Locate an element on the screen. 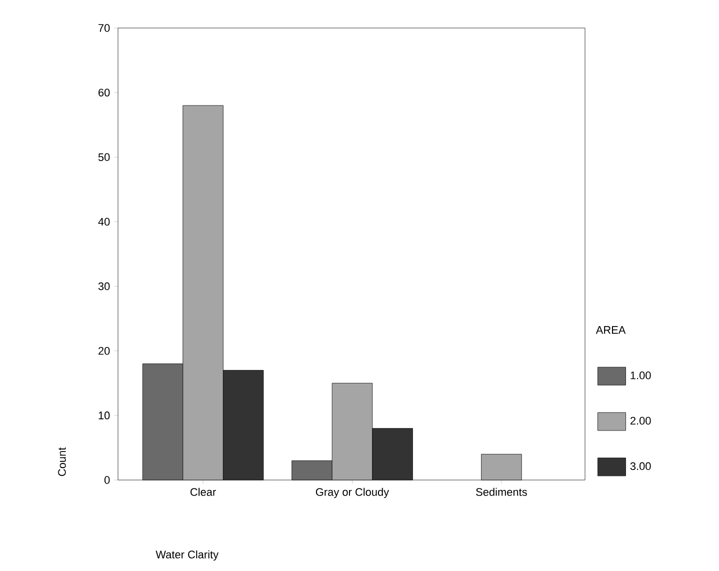  legend-label: 3.00 is located at coordinates (640, 466).